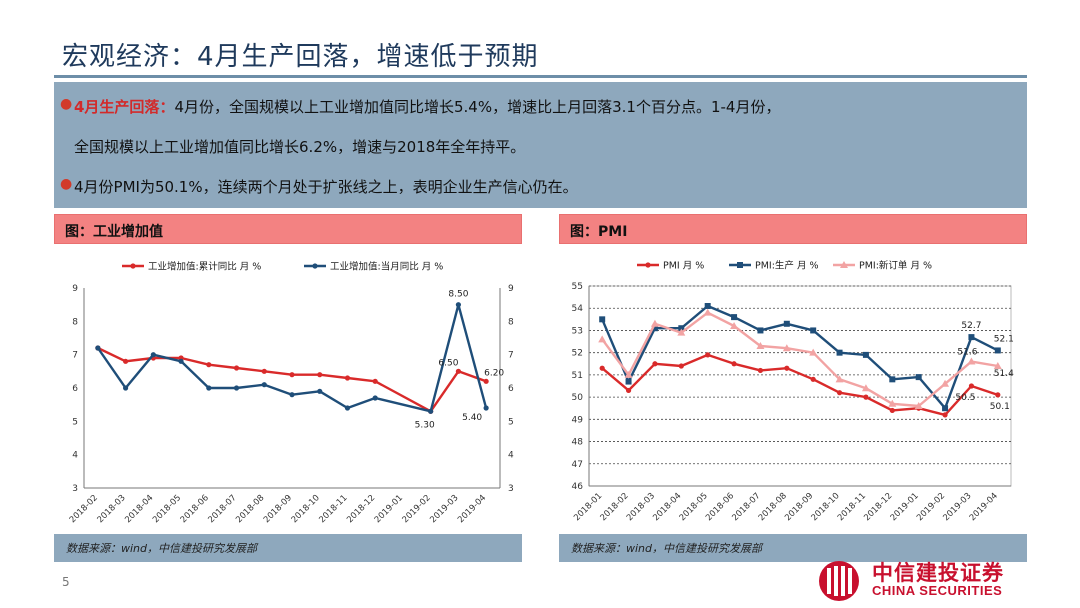  What do you see at coordinates (425, 425) in the screenshot?
I see `data-label: 5.30` at bounding box center [425, 425].